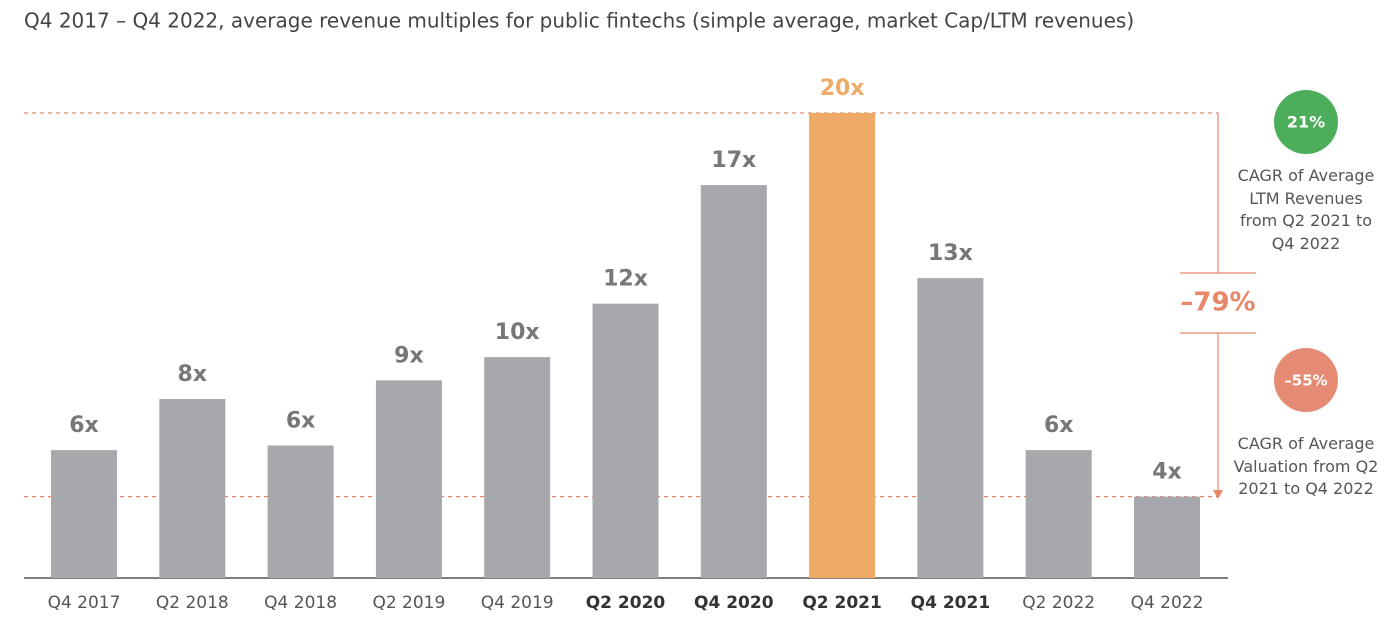 Image resolution: width=1392 pixels, height=624 pixels. I want to click on value-label: 13x, so click(950, 253).